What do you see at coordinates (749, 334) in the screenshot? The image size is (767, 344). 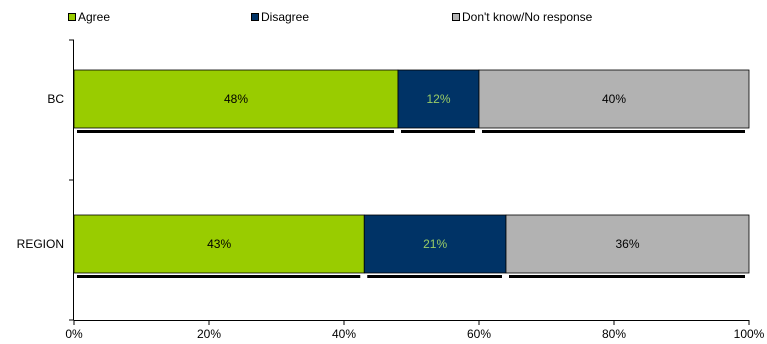 I see `x-tick-label-5: 100%` at bounding box center [749, 334].